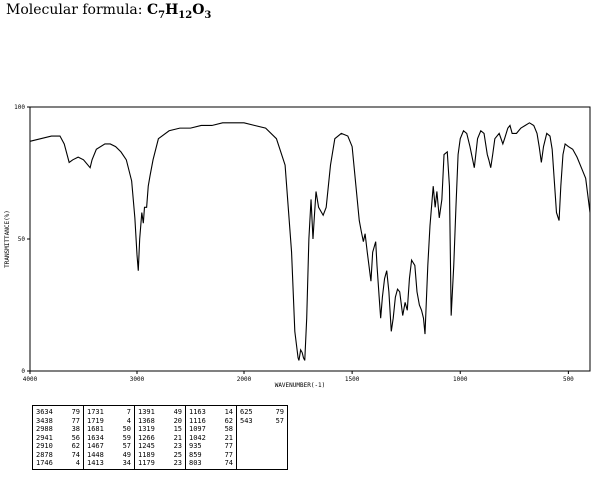 The height and width of the screenshot is (490, 593). I want to click on peak-entry: 935 77, so click(211, 446).